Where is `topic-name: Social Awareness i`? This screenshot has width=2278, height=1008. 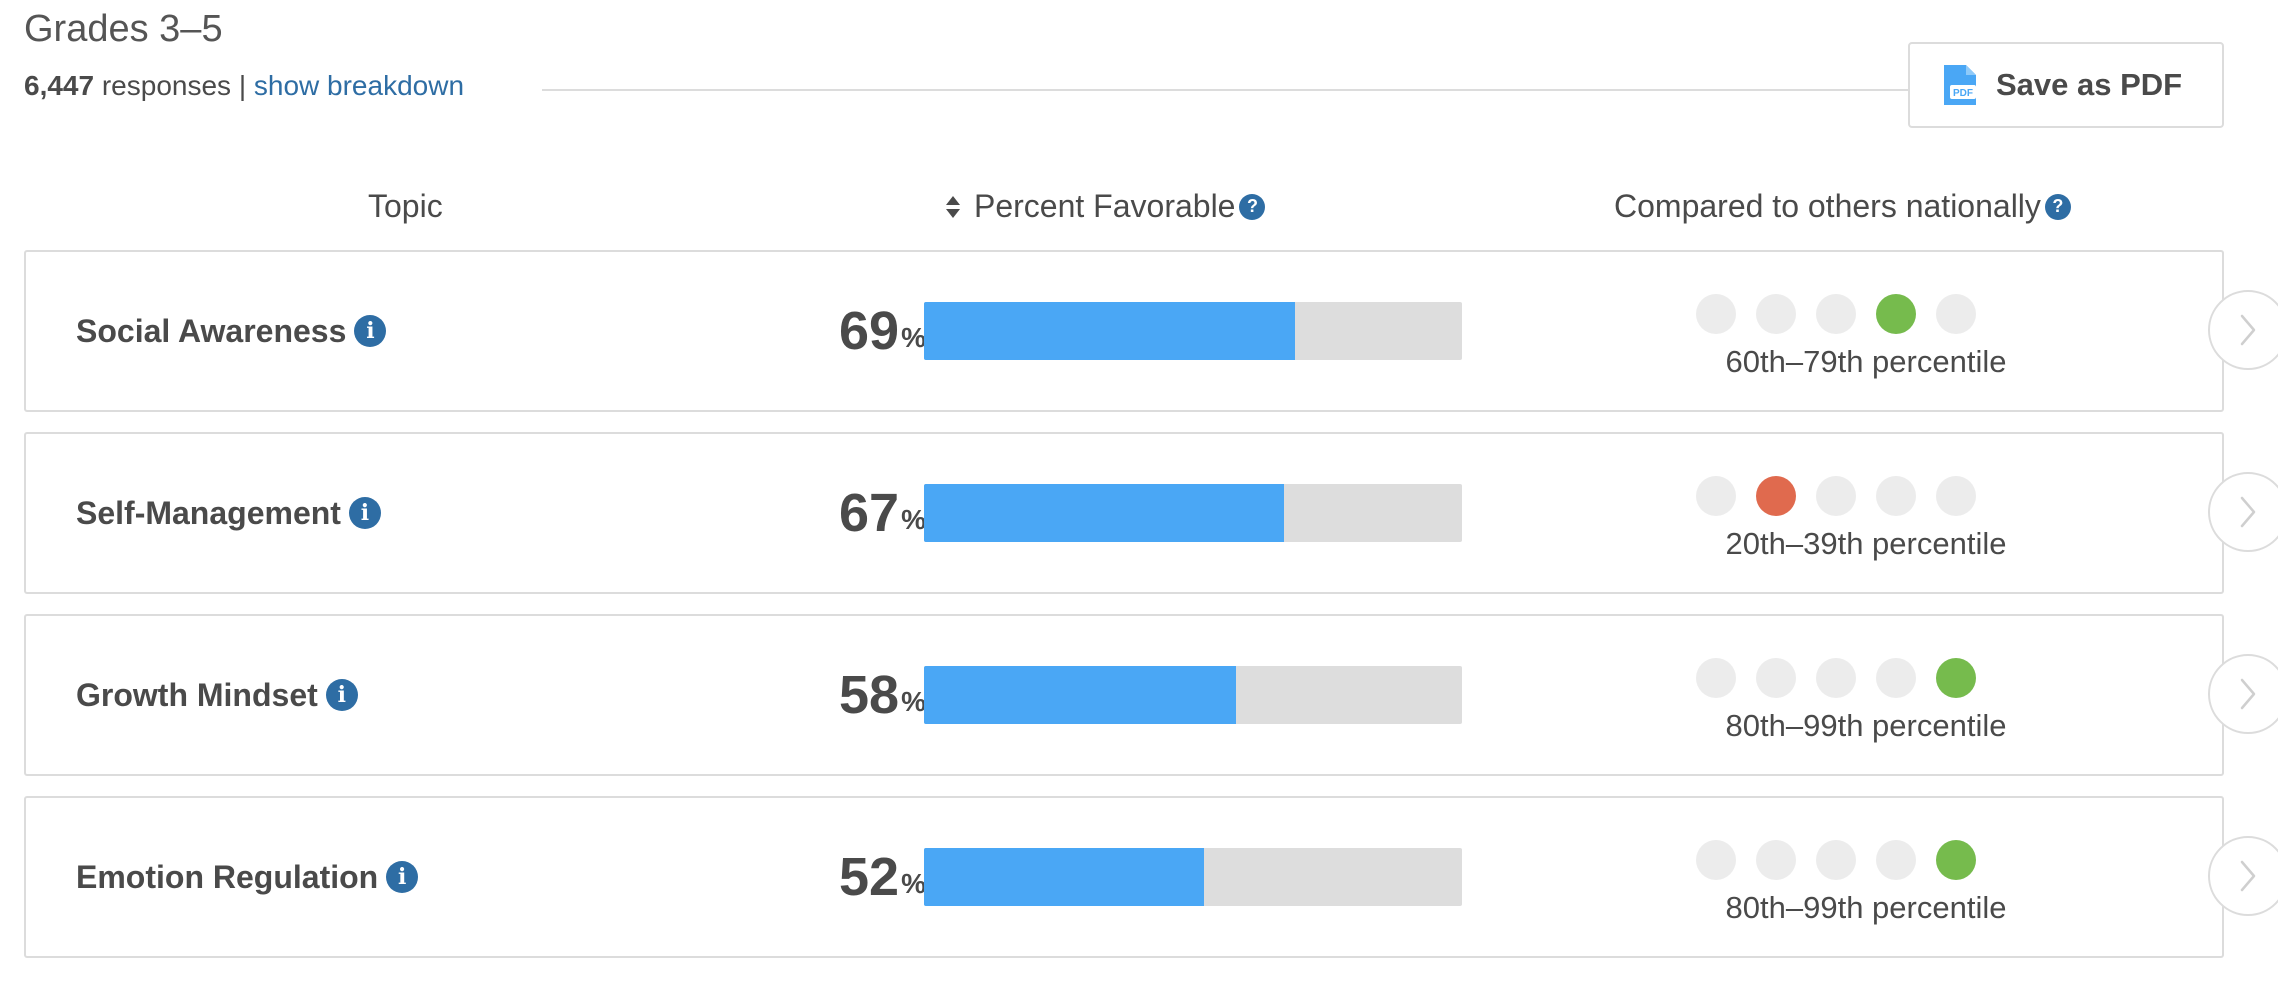
topic-name: Social Awareness i is located at coordinates (231, 331).